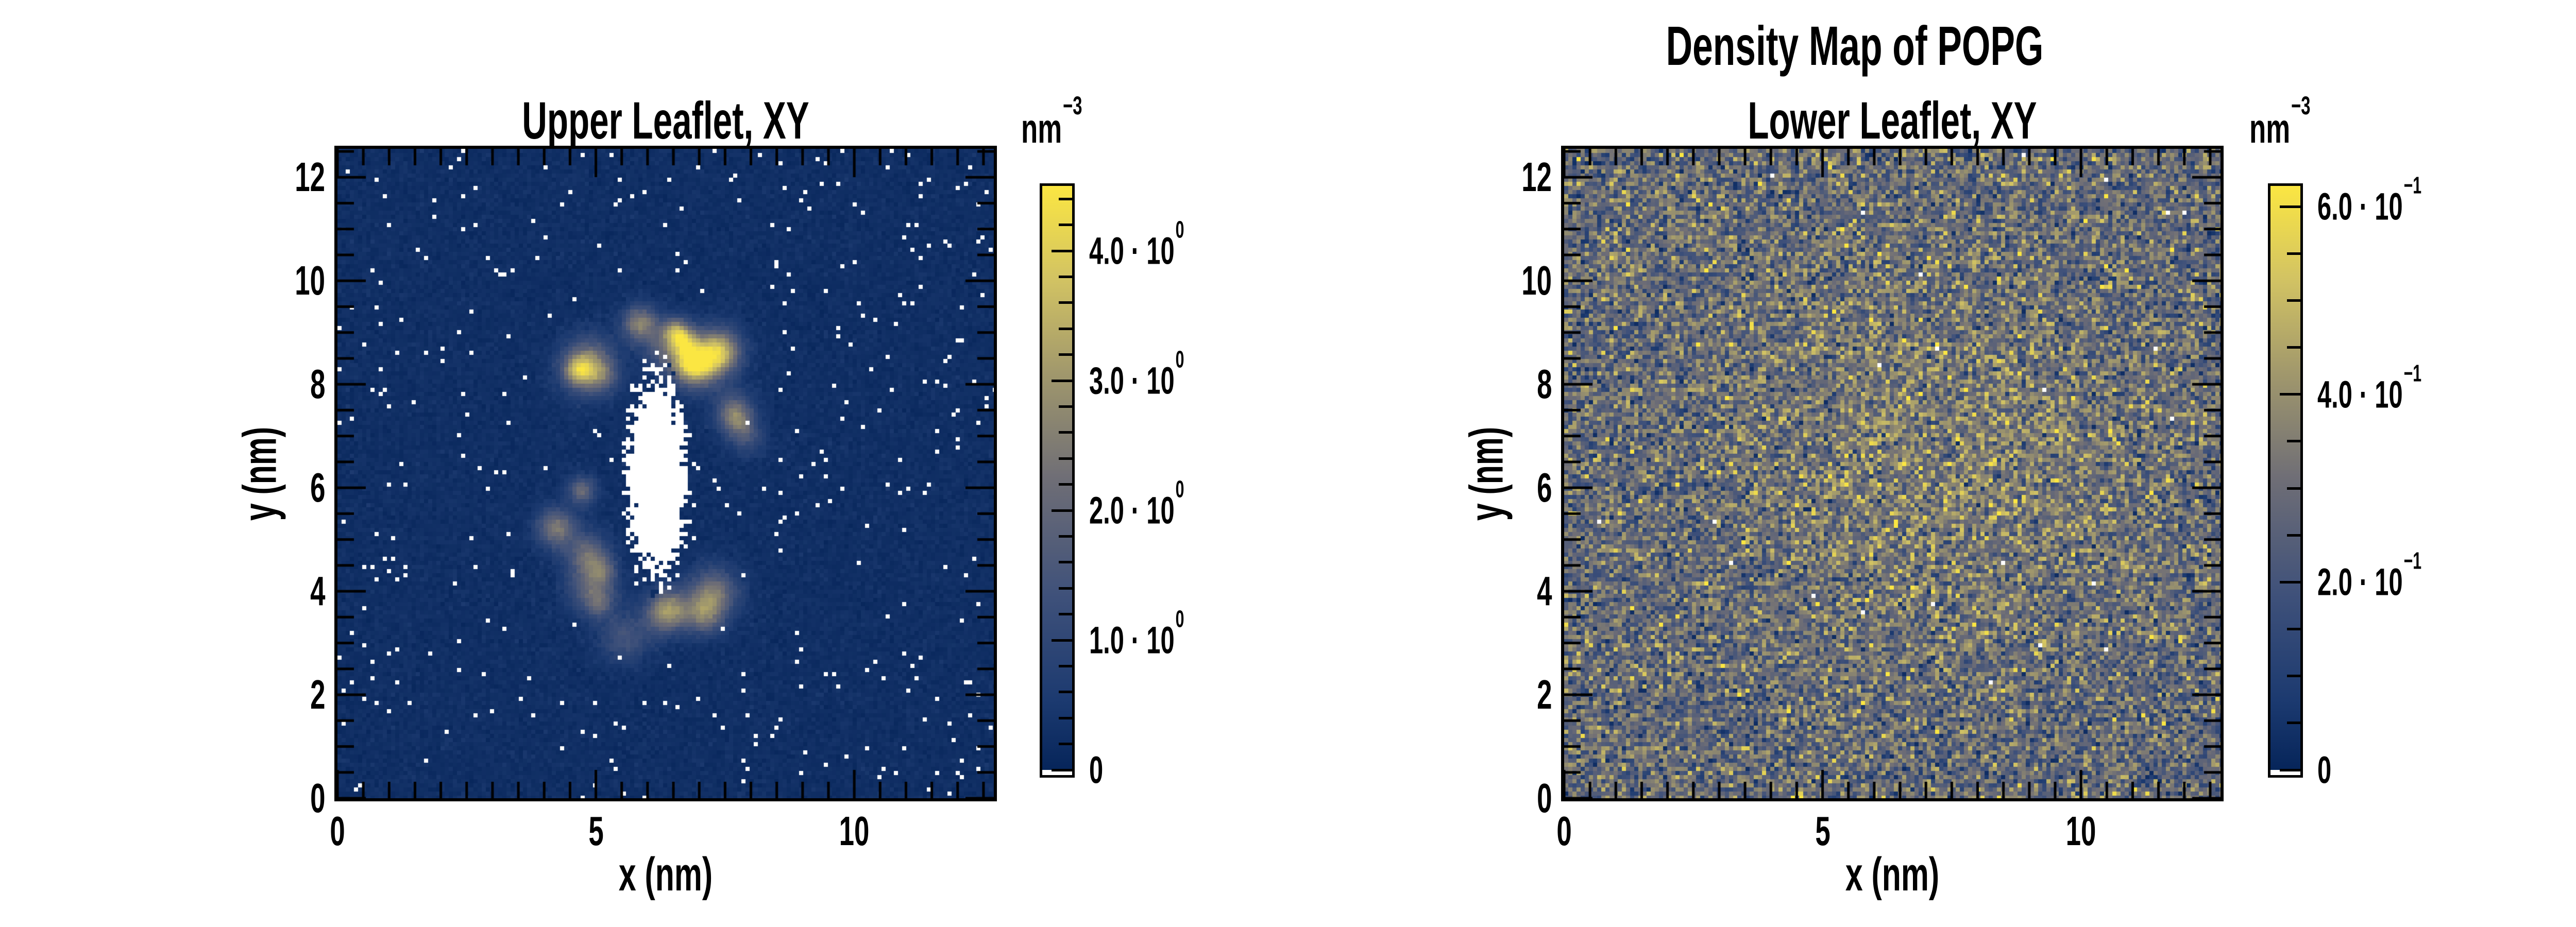  I want to click on colorbar-tick-label: 3.0 · 100, so click(1136, 374).